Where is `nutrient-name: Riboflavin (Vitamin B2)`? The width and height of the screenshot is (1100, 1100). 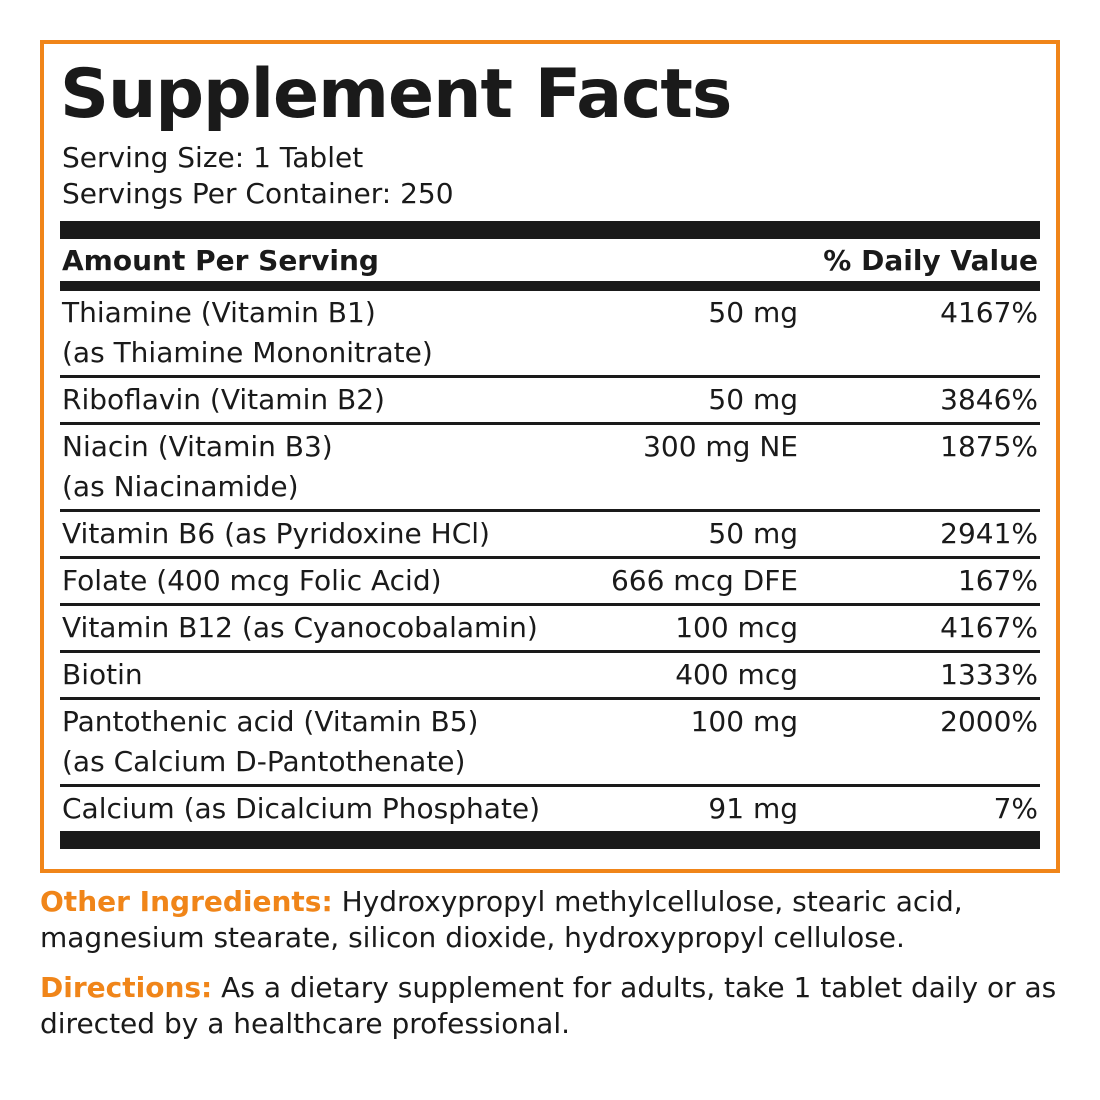
nutrient-name: Riboflavin (Vitamin B2) is located at coordinates (310, 400).